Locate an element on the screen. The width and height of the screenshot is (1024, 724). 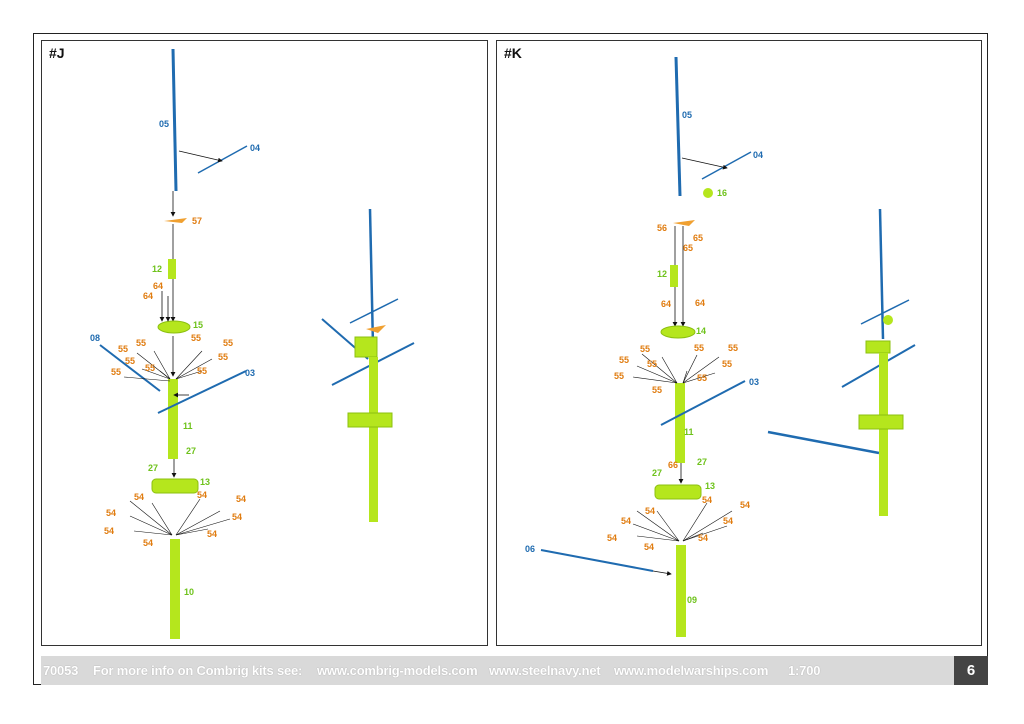
label-66: 66 is located at coordinates (673, 465).